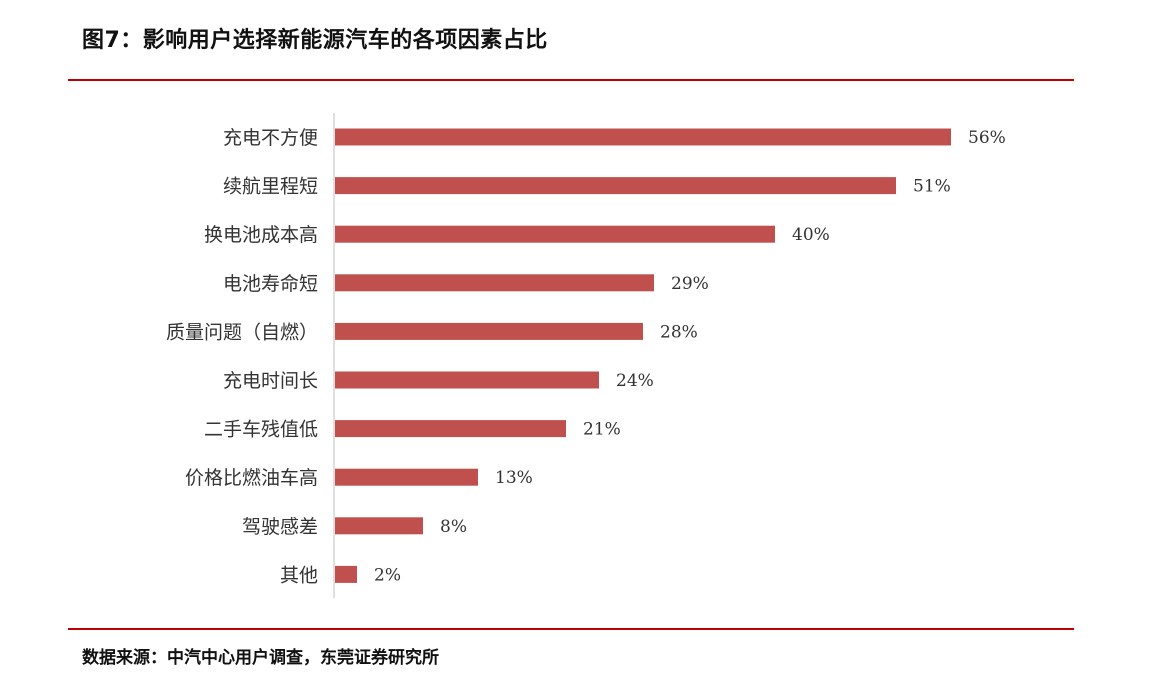 Image resolution: width=1160 pixels, height=690 pixels. Describe the element at coordinates (453, 527) in the screenshot. I see `data-label: 8%` at that location.